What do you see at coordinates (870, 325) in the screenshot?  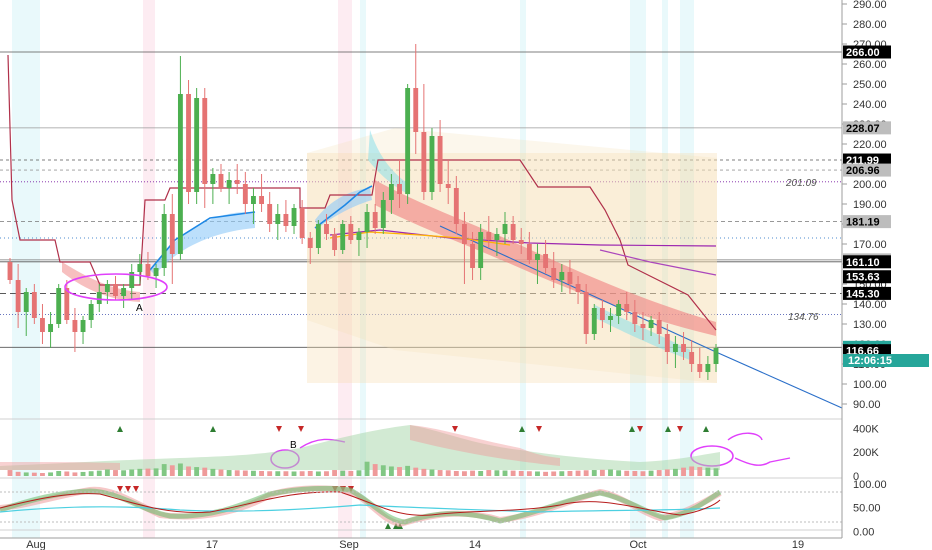 I see `price-tick-label: 130.00` at bounding box center [870, 325].